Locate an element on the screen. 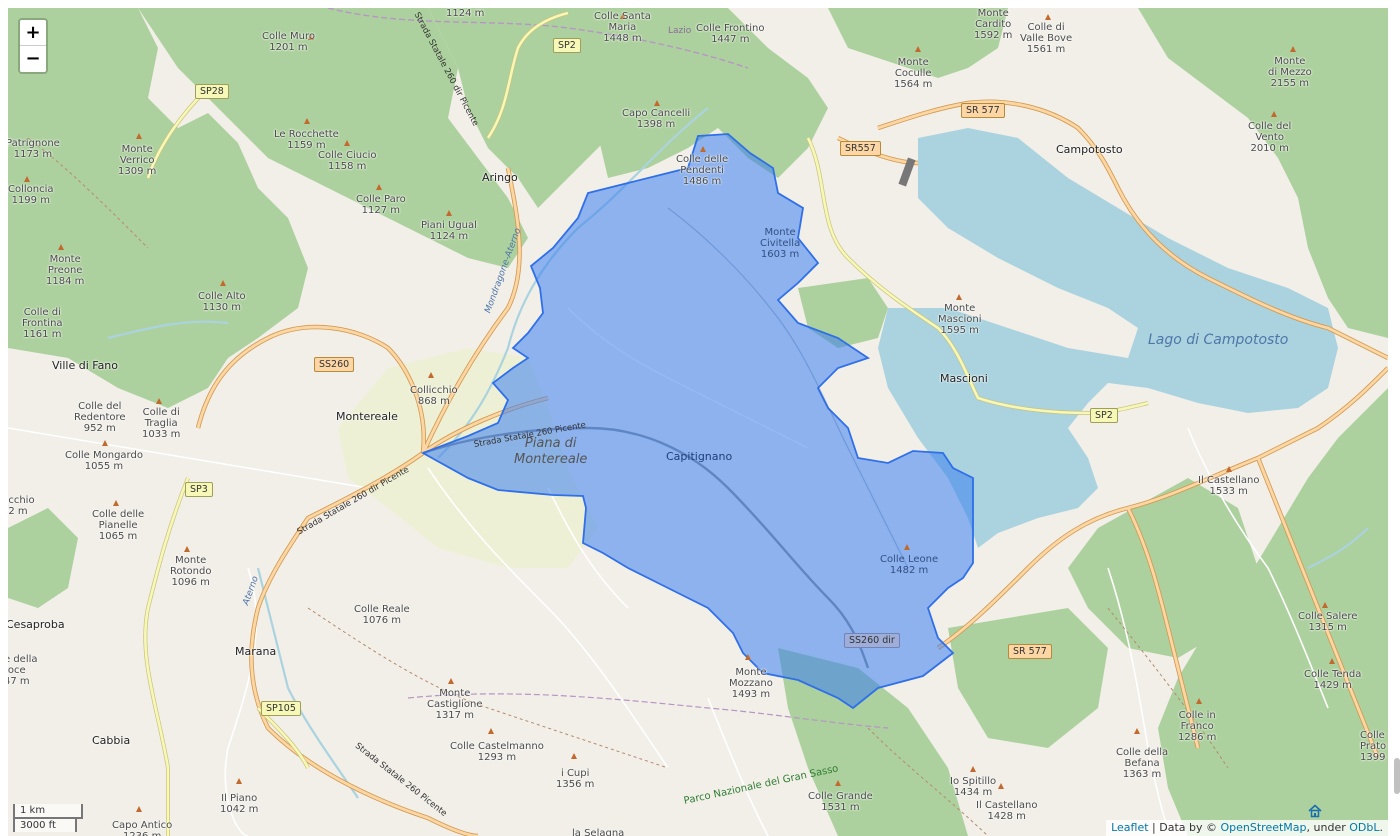  plain-label: Piana di Montereale is located at coordinates (551, 451).